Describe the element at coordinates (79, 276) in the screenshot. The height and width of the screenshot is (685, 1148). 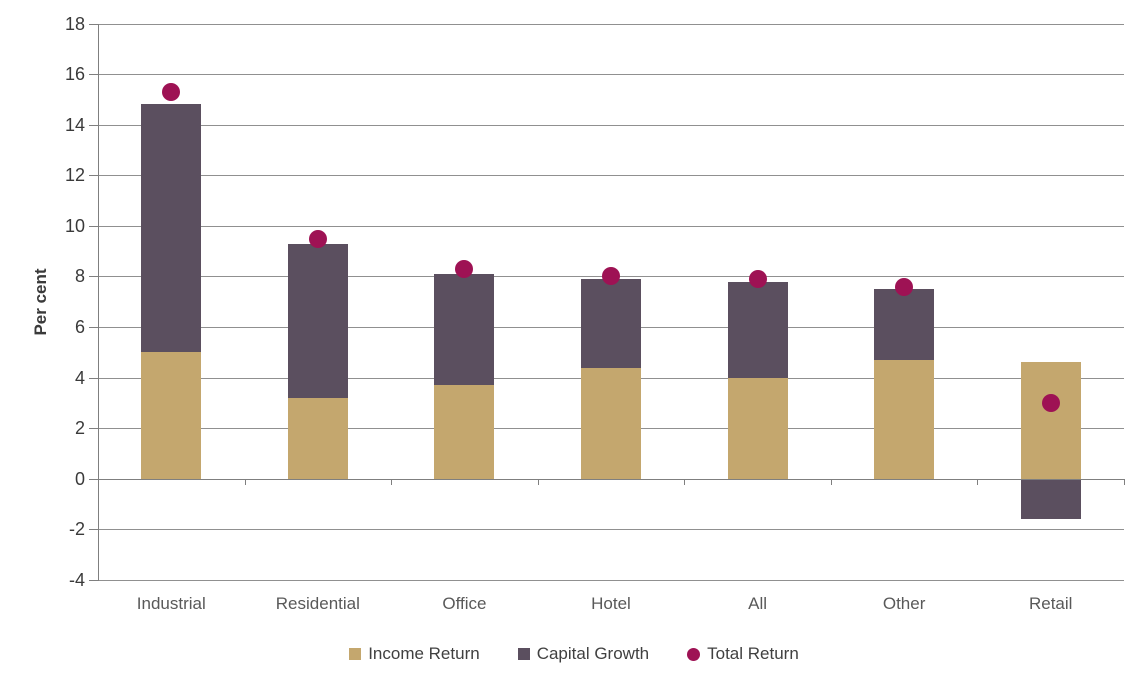
I see `y-tick-label-8: 8` at that location.